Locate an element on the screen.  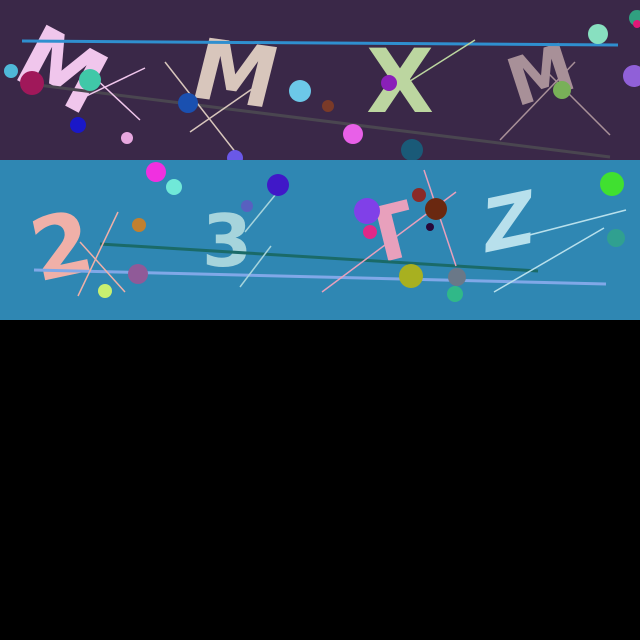
captcha-char: Z is located at coordinates (509, 222).